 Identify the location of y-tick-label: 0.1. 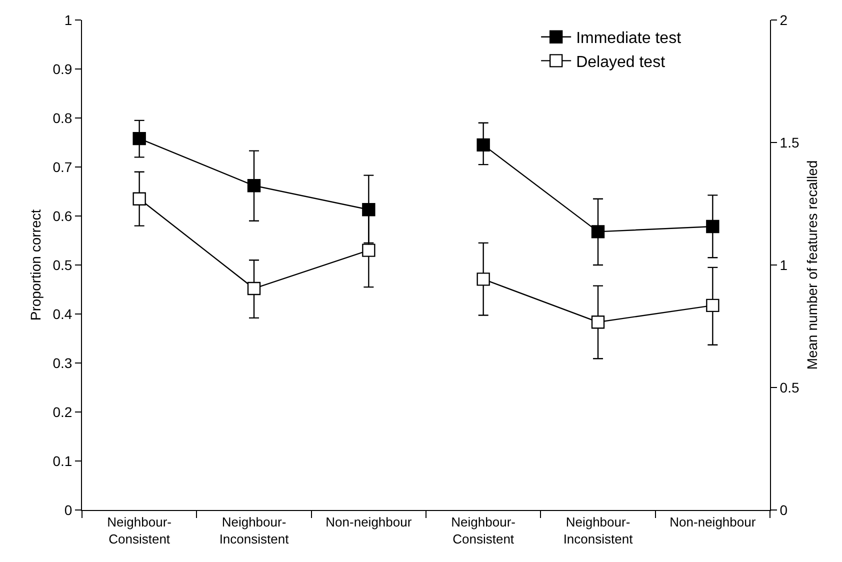
(62, 460).